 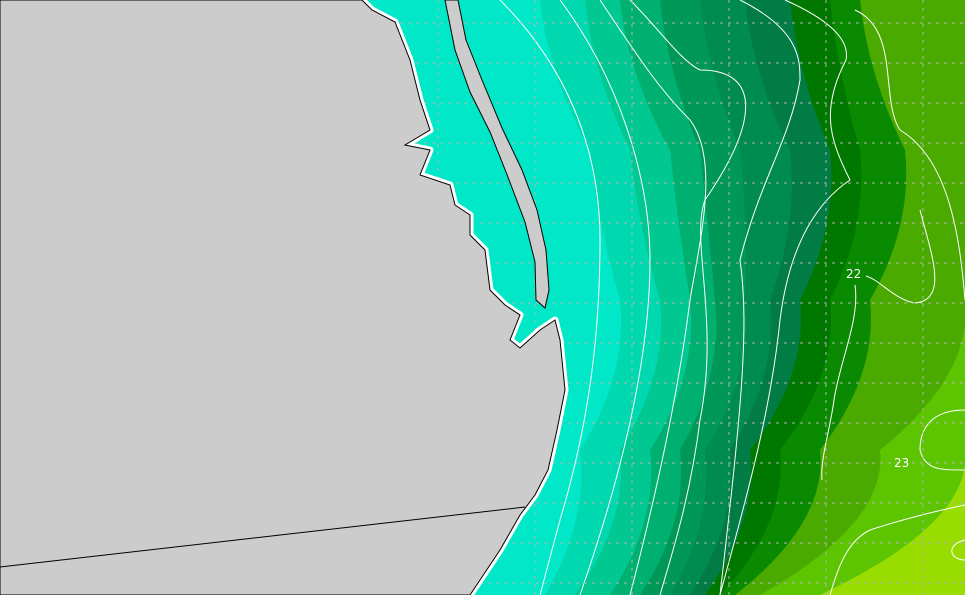 What do you see at coordinates (901, 463) in the screenshot?
I see `contour-label-23: 23` at bounding box center [901, 463].